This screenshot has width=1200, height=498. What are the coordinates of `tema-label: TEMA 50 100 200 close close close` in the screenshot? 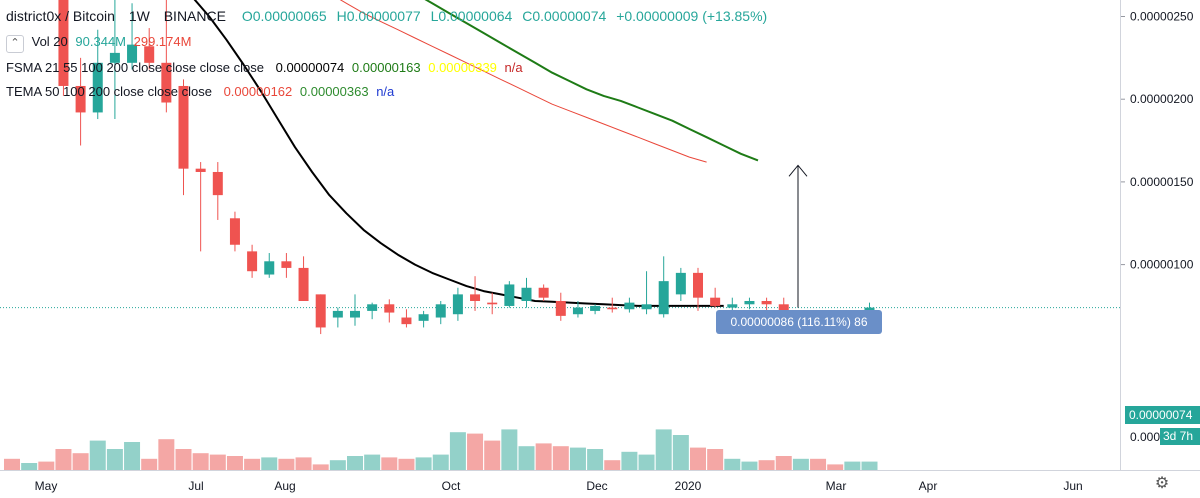 It's located at (109, 91).